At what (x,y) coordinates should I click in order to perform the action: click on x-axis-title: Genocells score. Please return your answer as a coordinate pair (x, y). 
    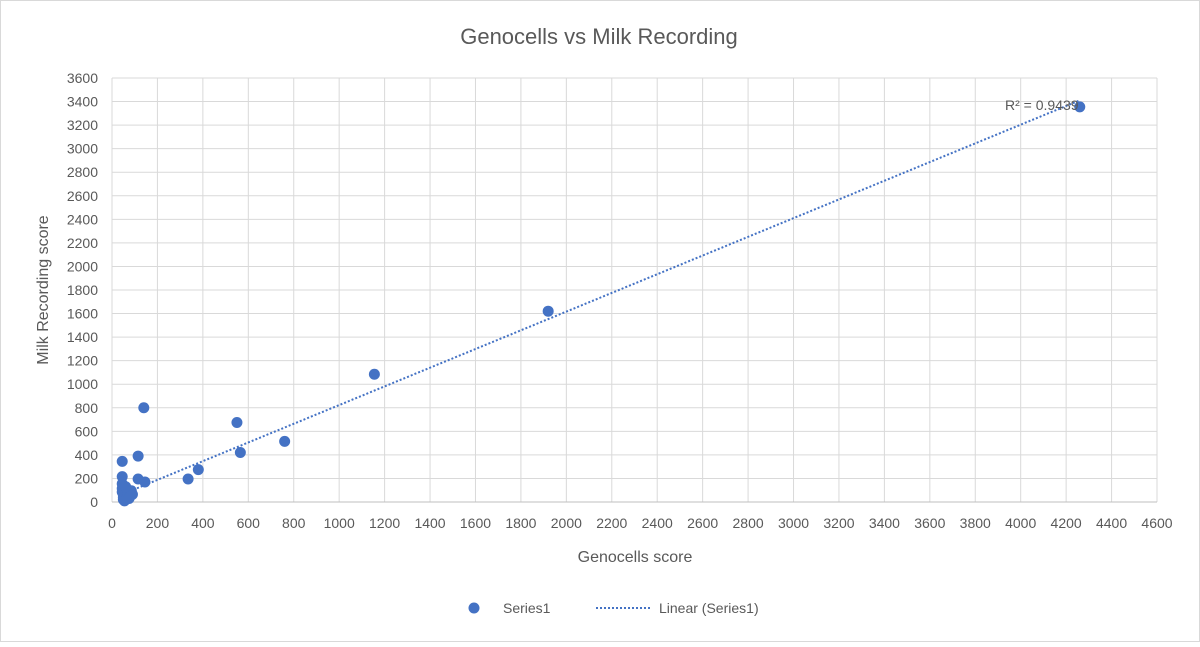
    Looking at the image, I should click on (635, 557).